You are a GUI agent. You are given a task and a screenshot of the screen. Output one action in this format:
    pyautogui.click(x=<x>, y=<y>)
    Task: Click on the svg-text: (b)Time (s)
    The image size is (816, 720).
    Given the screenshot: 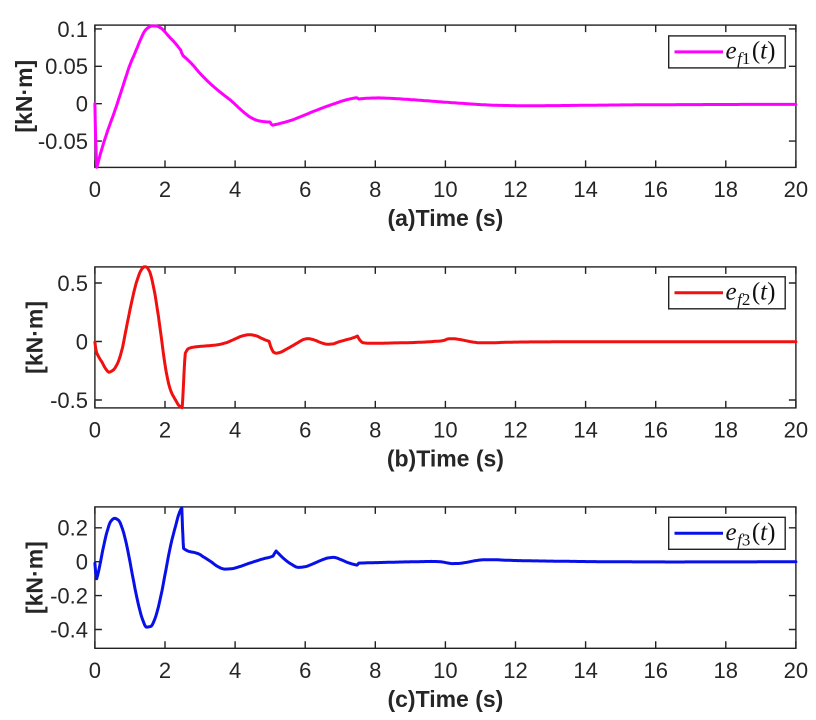 What is the action you would take?
    pyautogui.click(x=445, y=459)
    